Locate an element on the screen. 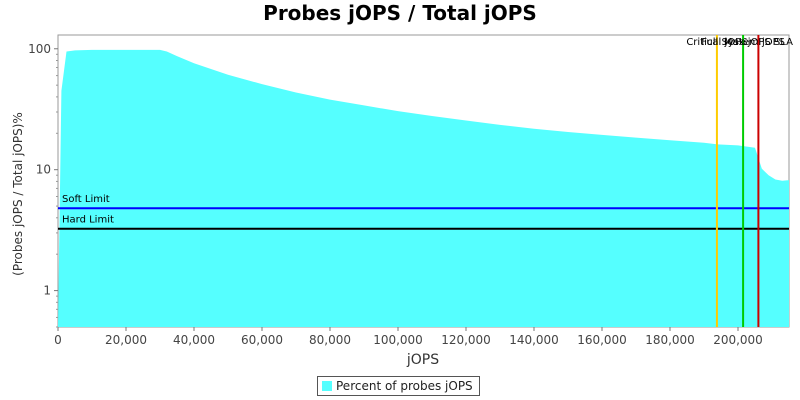 This screenshot has width=800, height=400. x-tick-label-2: 40,000 is located at coordinates (194, 340).